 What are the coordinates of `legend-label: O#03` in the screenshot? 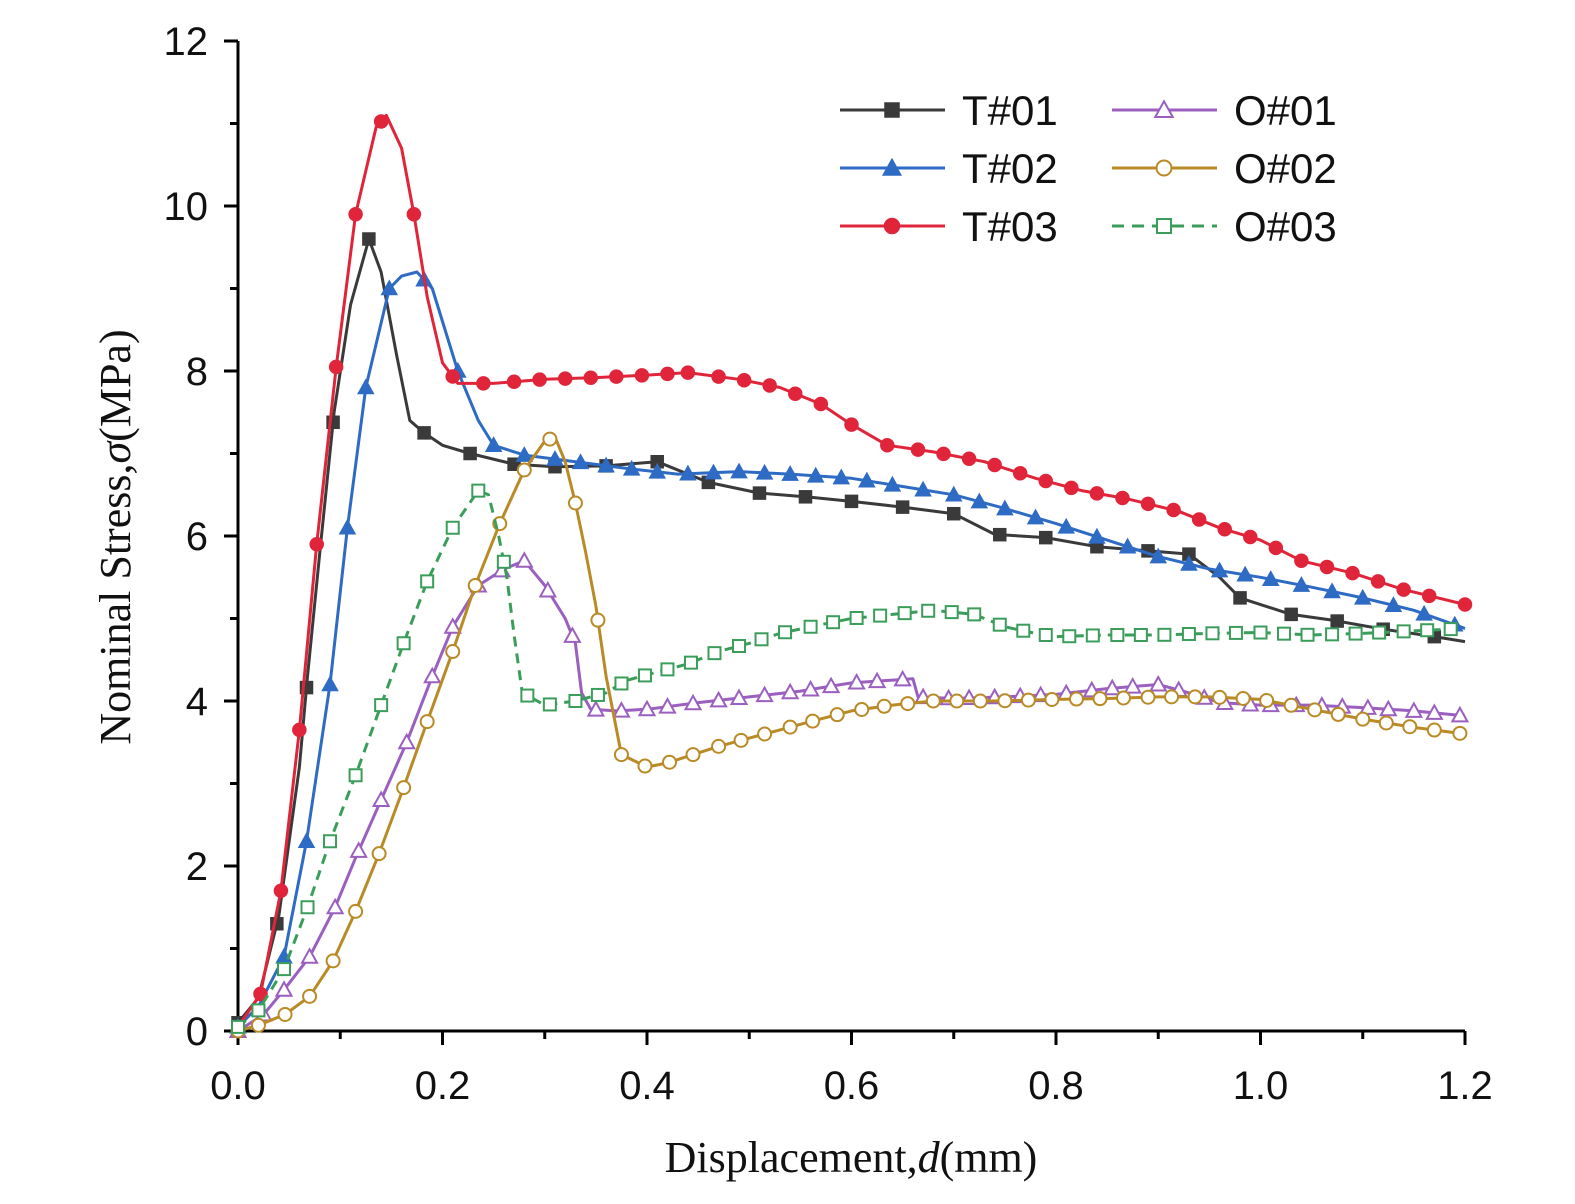 It's located at (1285, 226).